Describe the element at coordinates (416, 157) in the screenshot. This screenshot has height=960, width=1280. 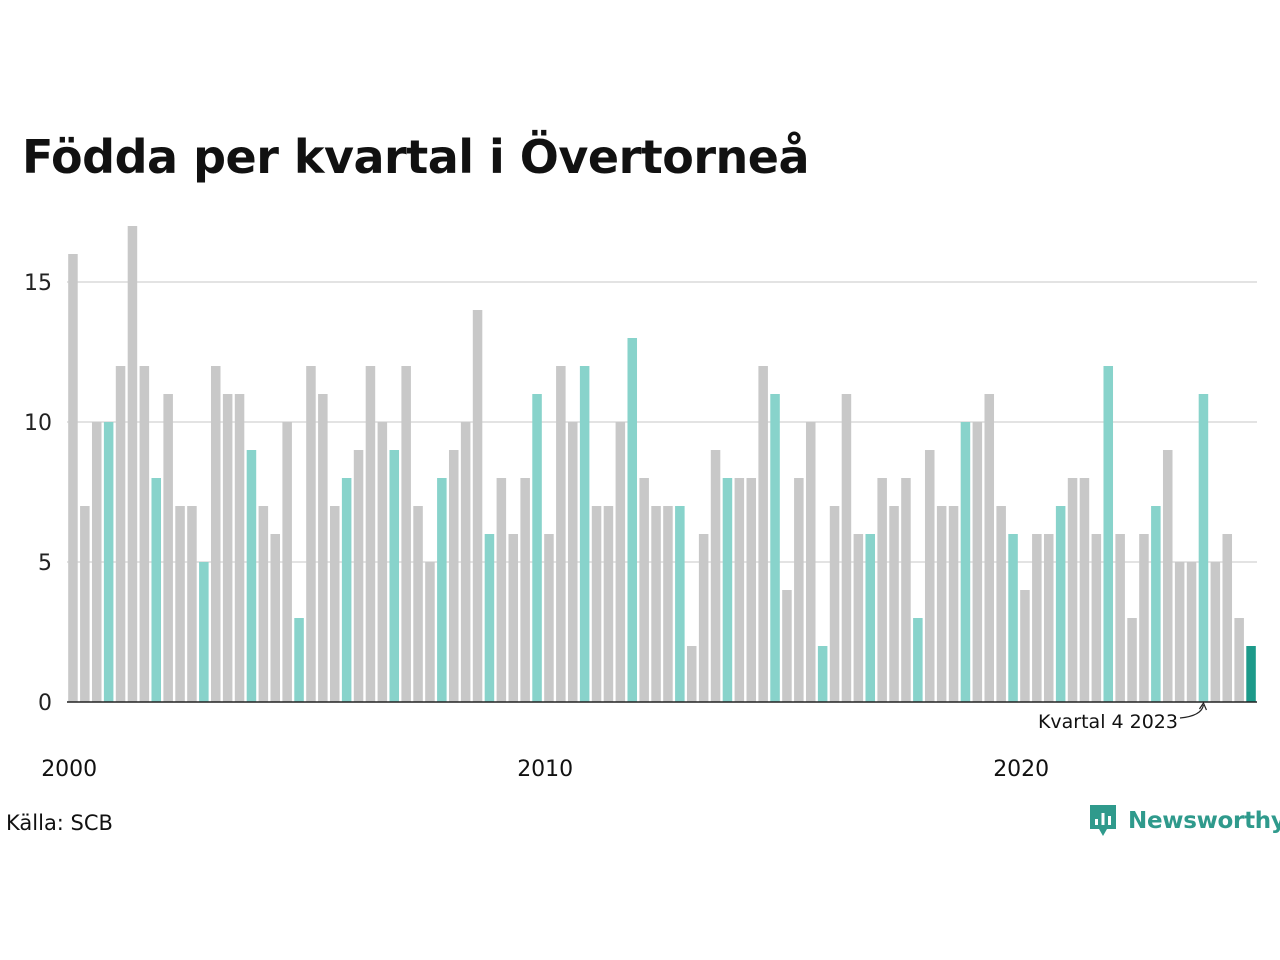
I see `chart-title: Födda per kvartal i Övertorneå` at that location.